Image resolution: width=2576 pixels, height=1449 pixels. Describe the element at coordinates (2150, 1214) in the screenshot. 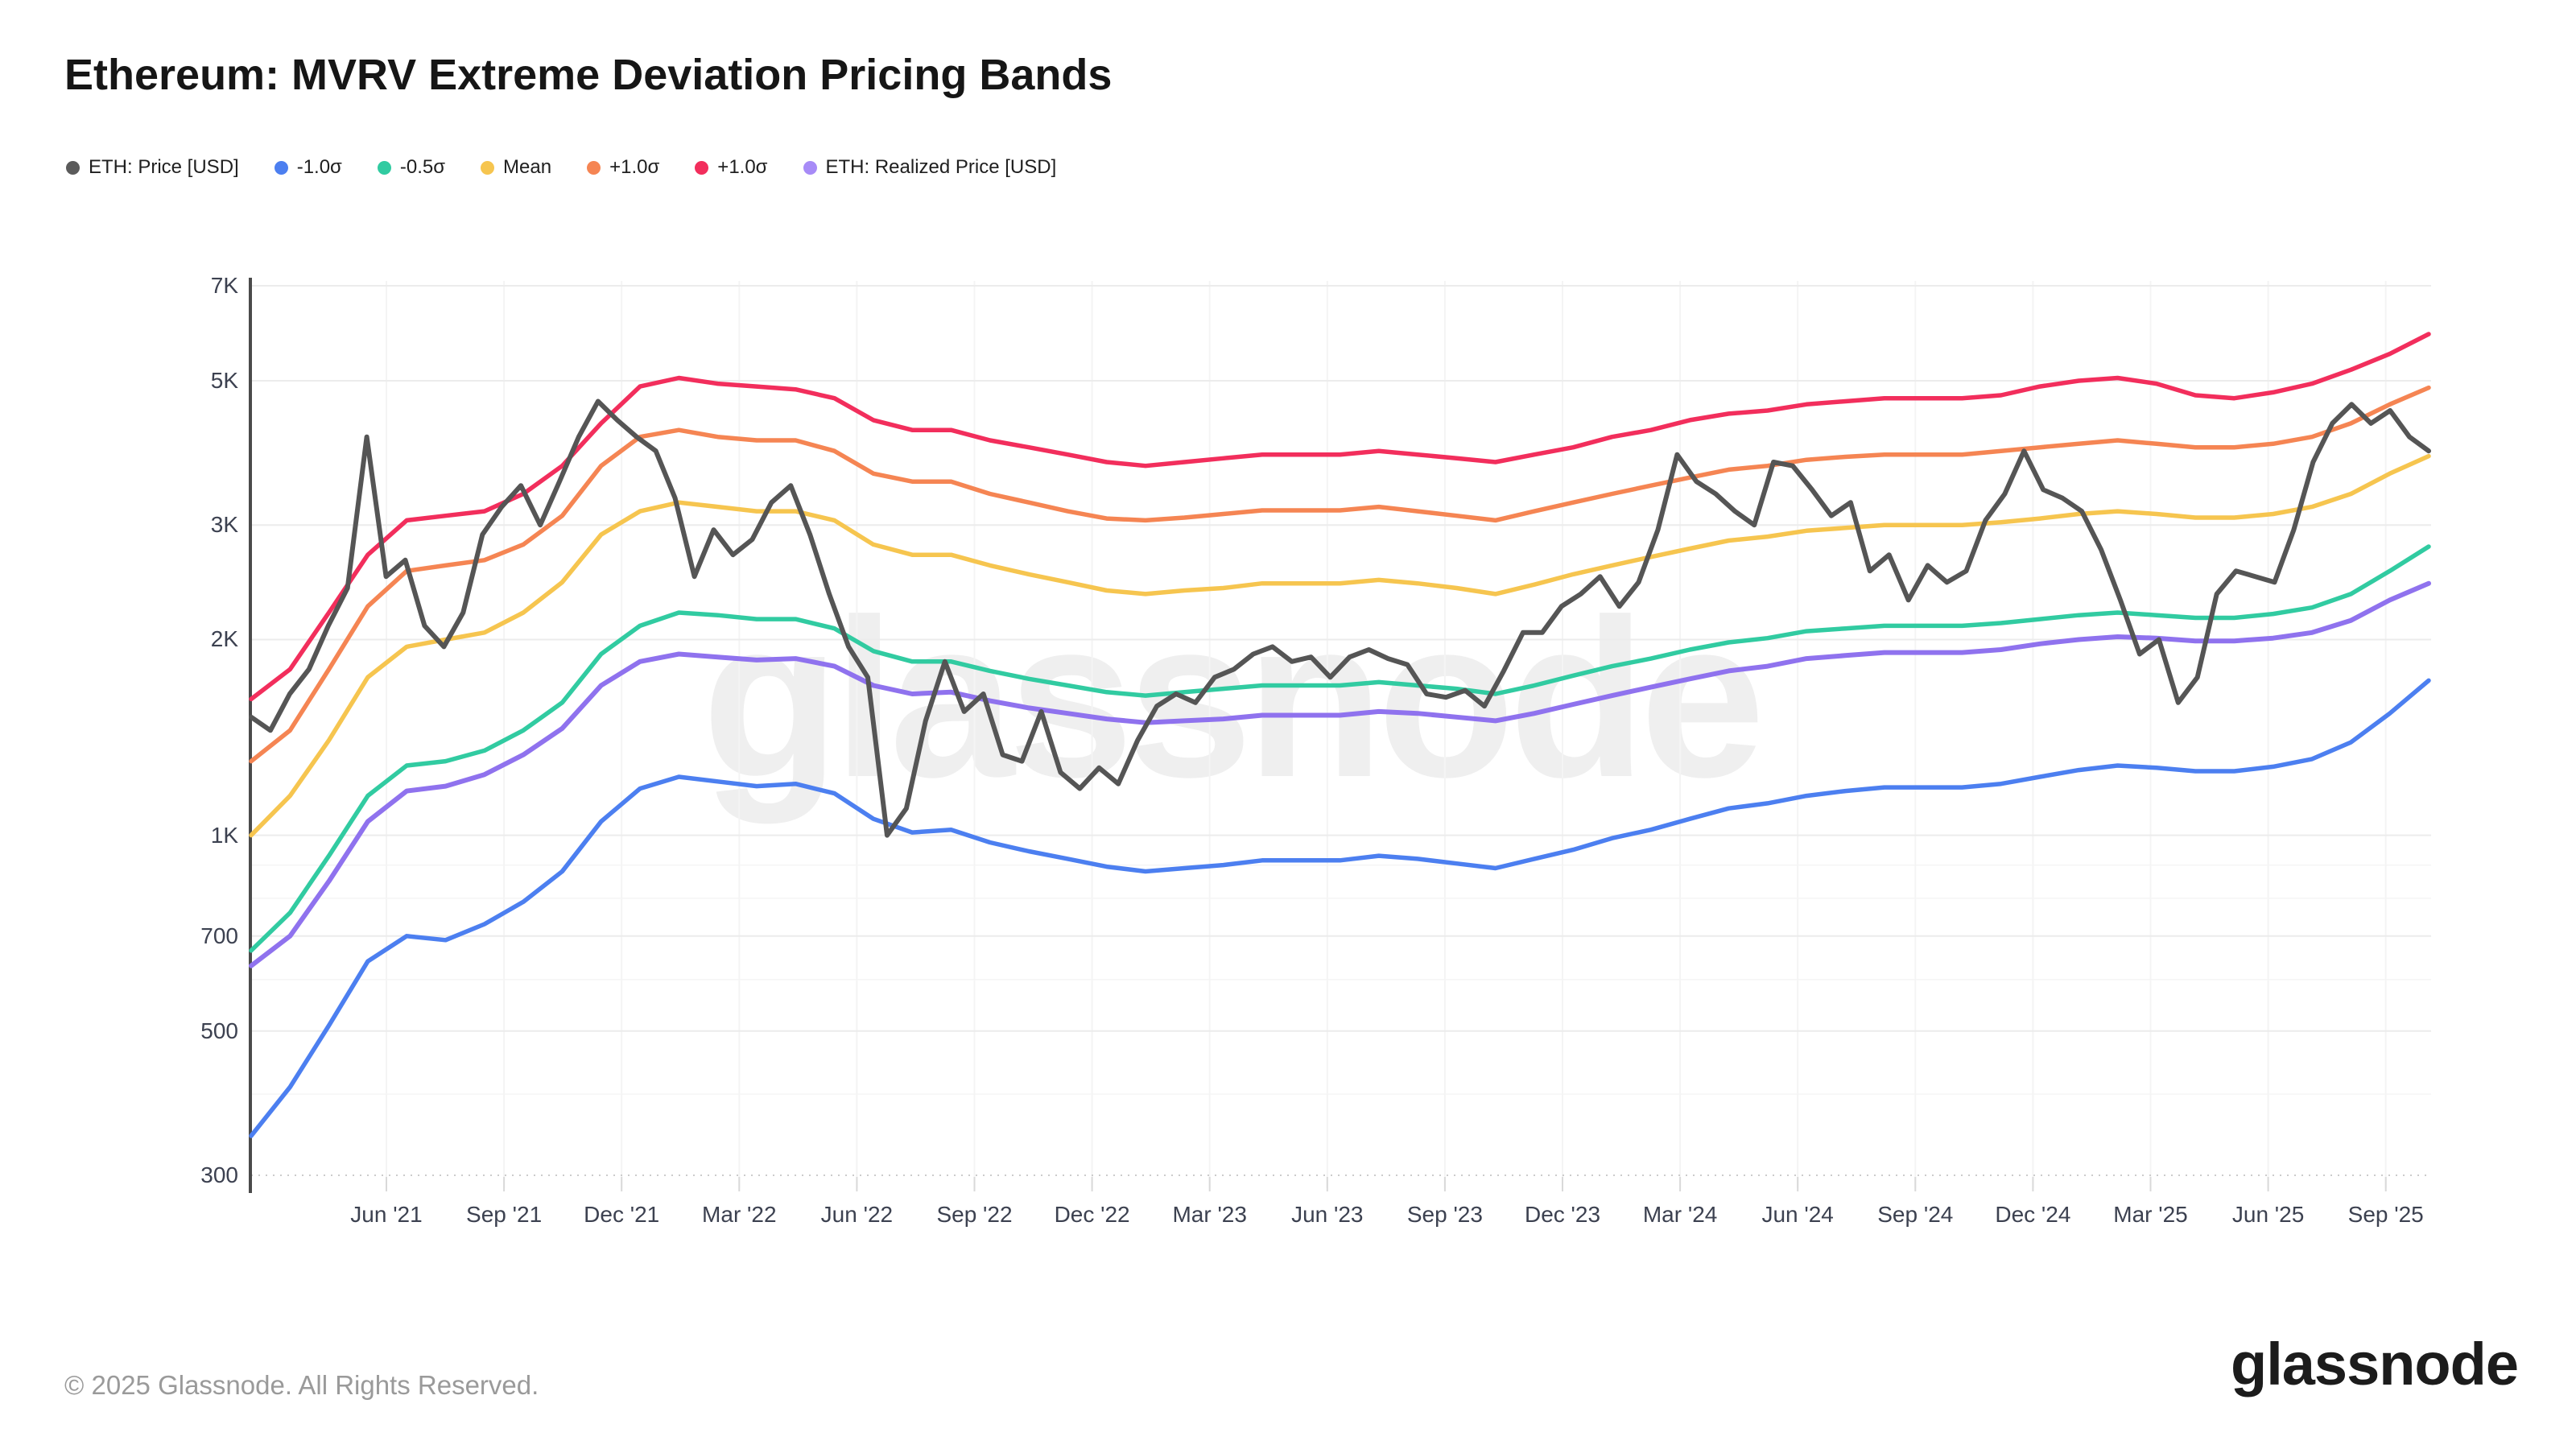

I see `x-tick-label: Mar '25` at that location.